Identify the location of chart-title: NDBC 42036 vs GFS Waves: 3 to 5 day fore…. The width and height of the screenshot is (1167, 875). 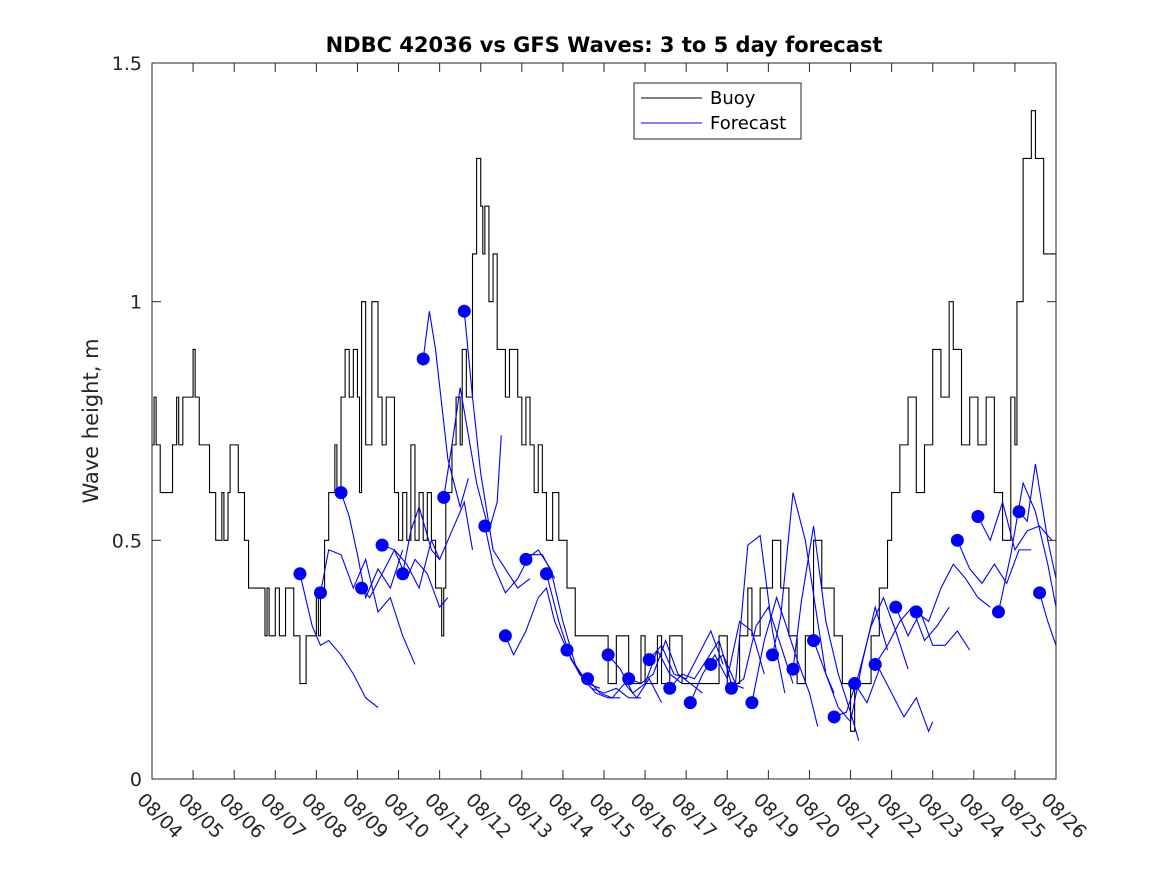
(604, 45).